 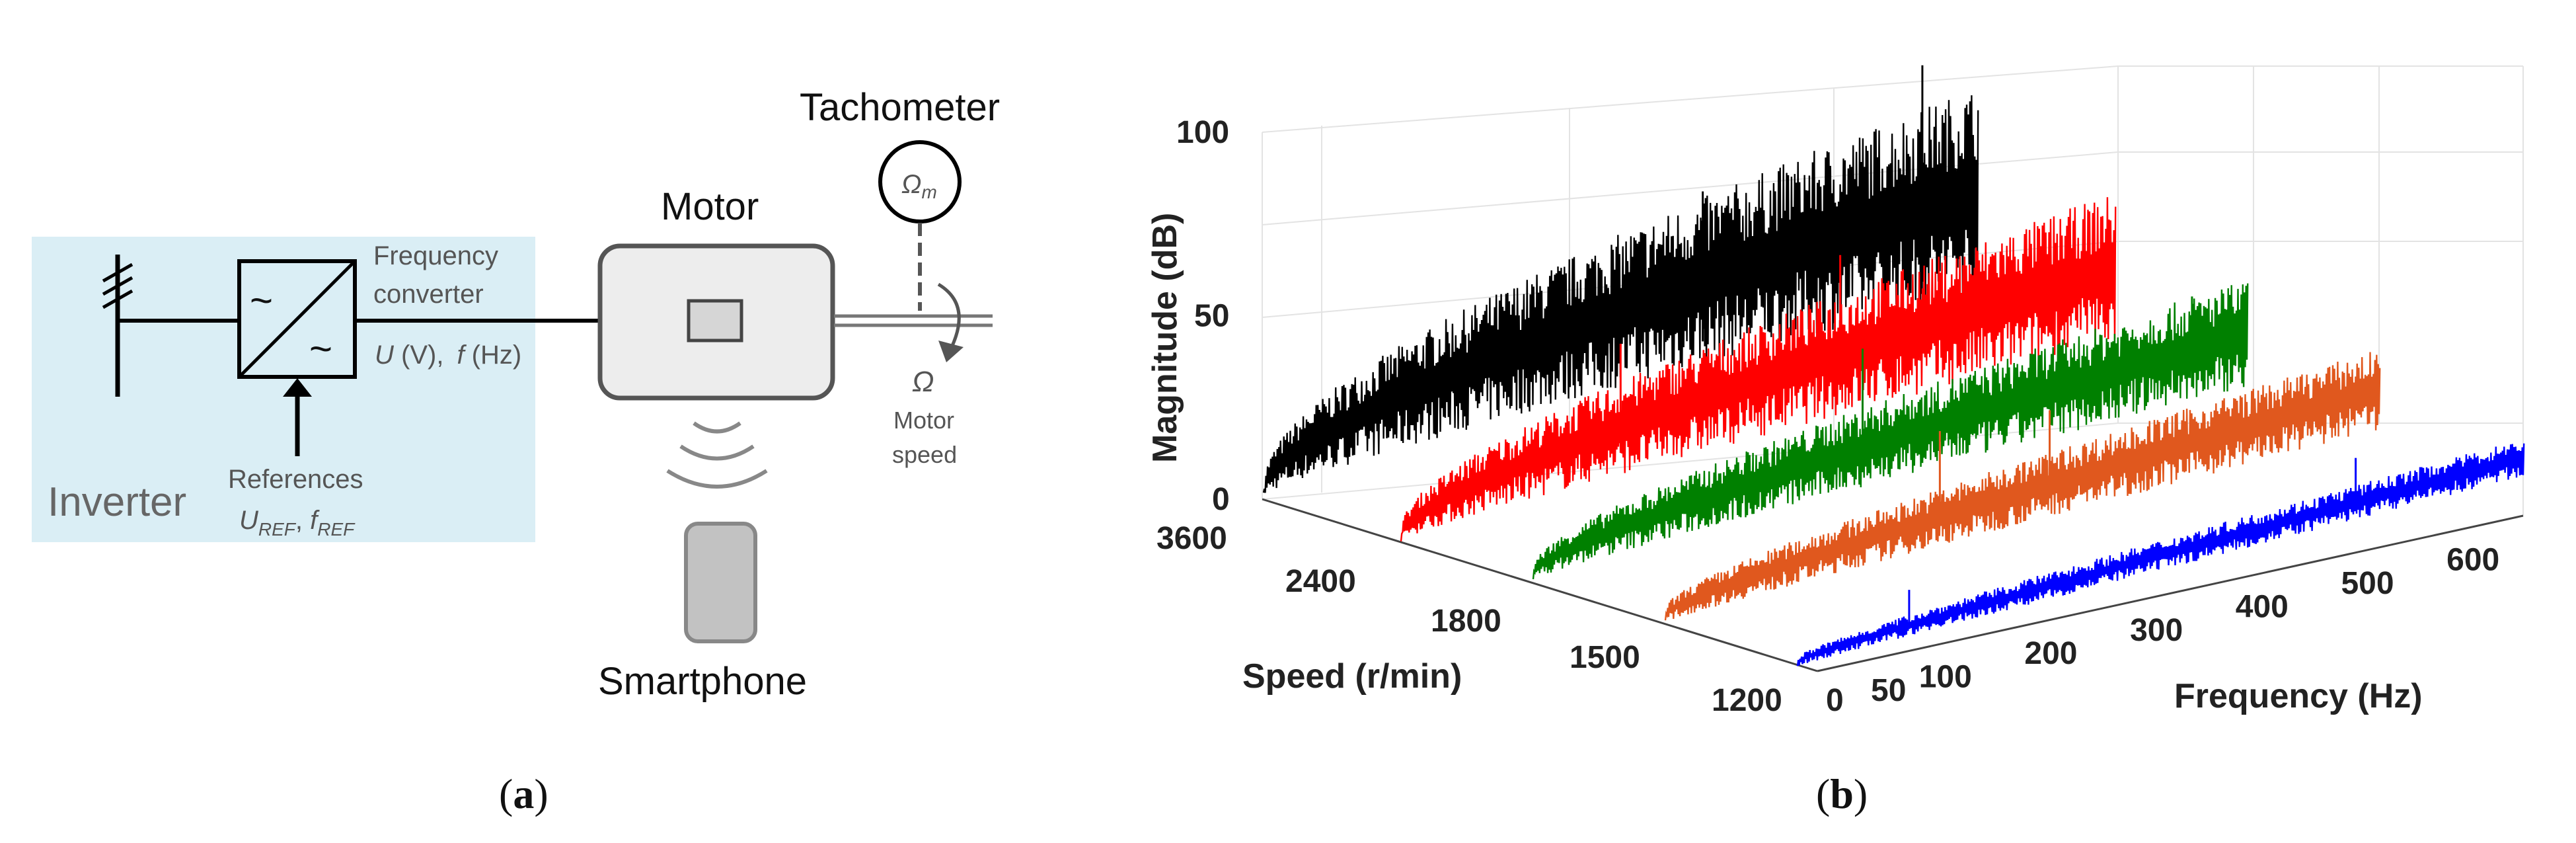 What do you see at coordinates (717, 455) in the screenshot?
I see `sound-wave-icon` at bounding box center [717, 455].